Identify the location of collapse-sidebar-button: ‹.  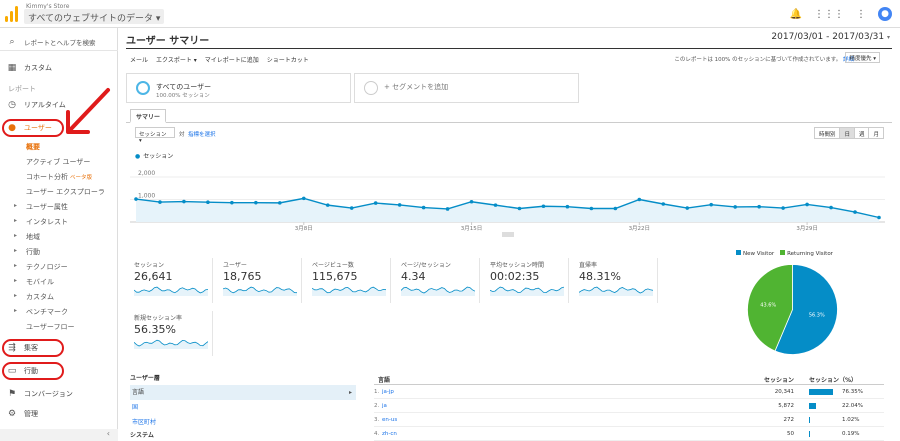
(59, 435).